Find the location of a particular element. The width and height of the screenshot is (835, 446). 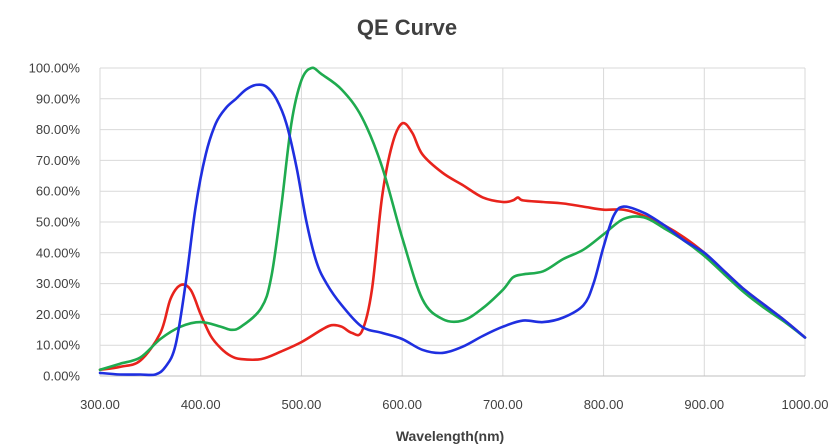

x-tick-label: 600.00 is located at coordinates (402, 404).